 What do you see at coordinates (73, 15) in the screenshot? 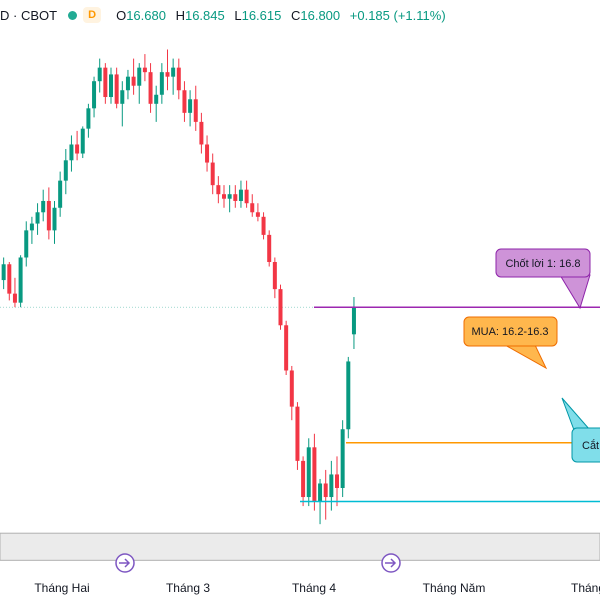
I see `market-status-icon` at bounding box center [73, 15].